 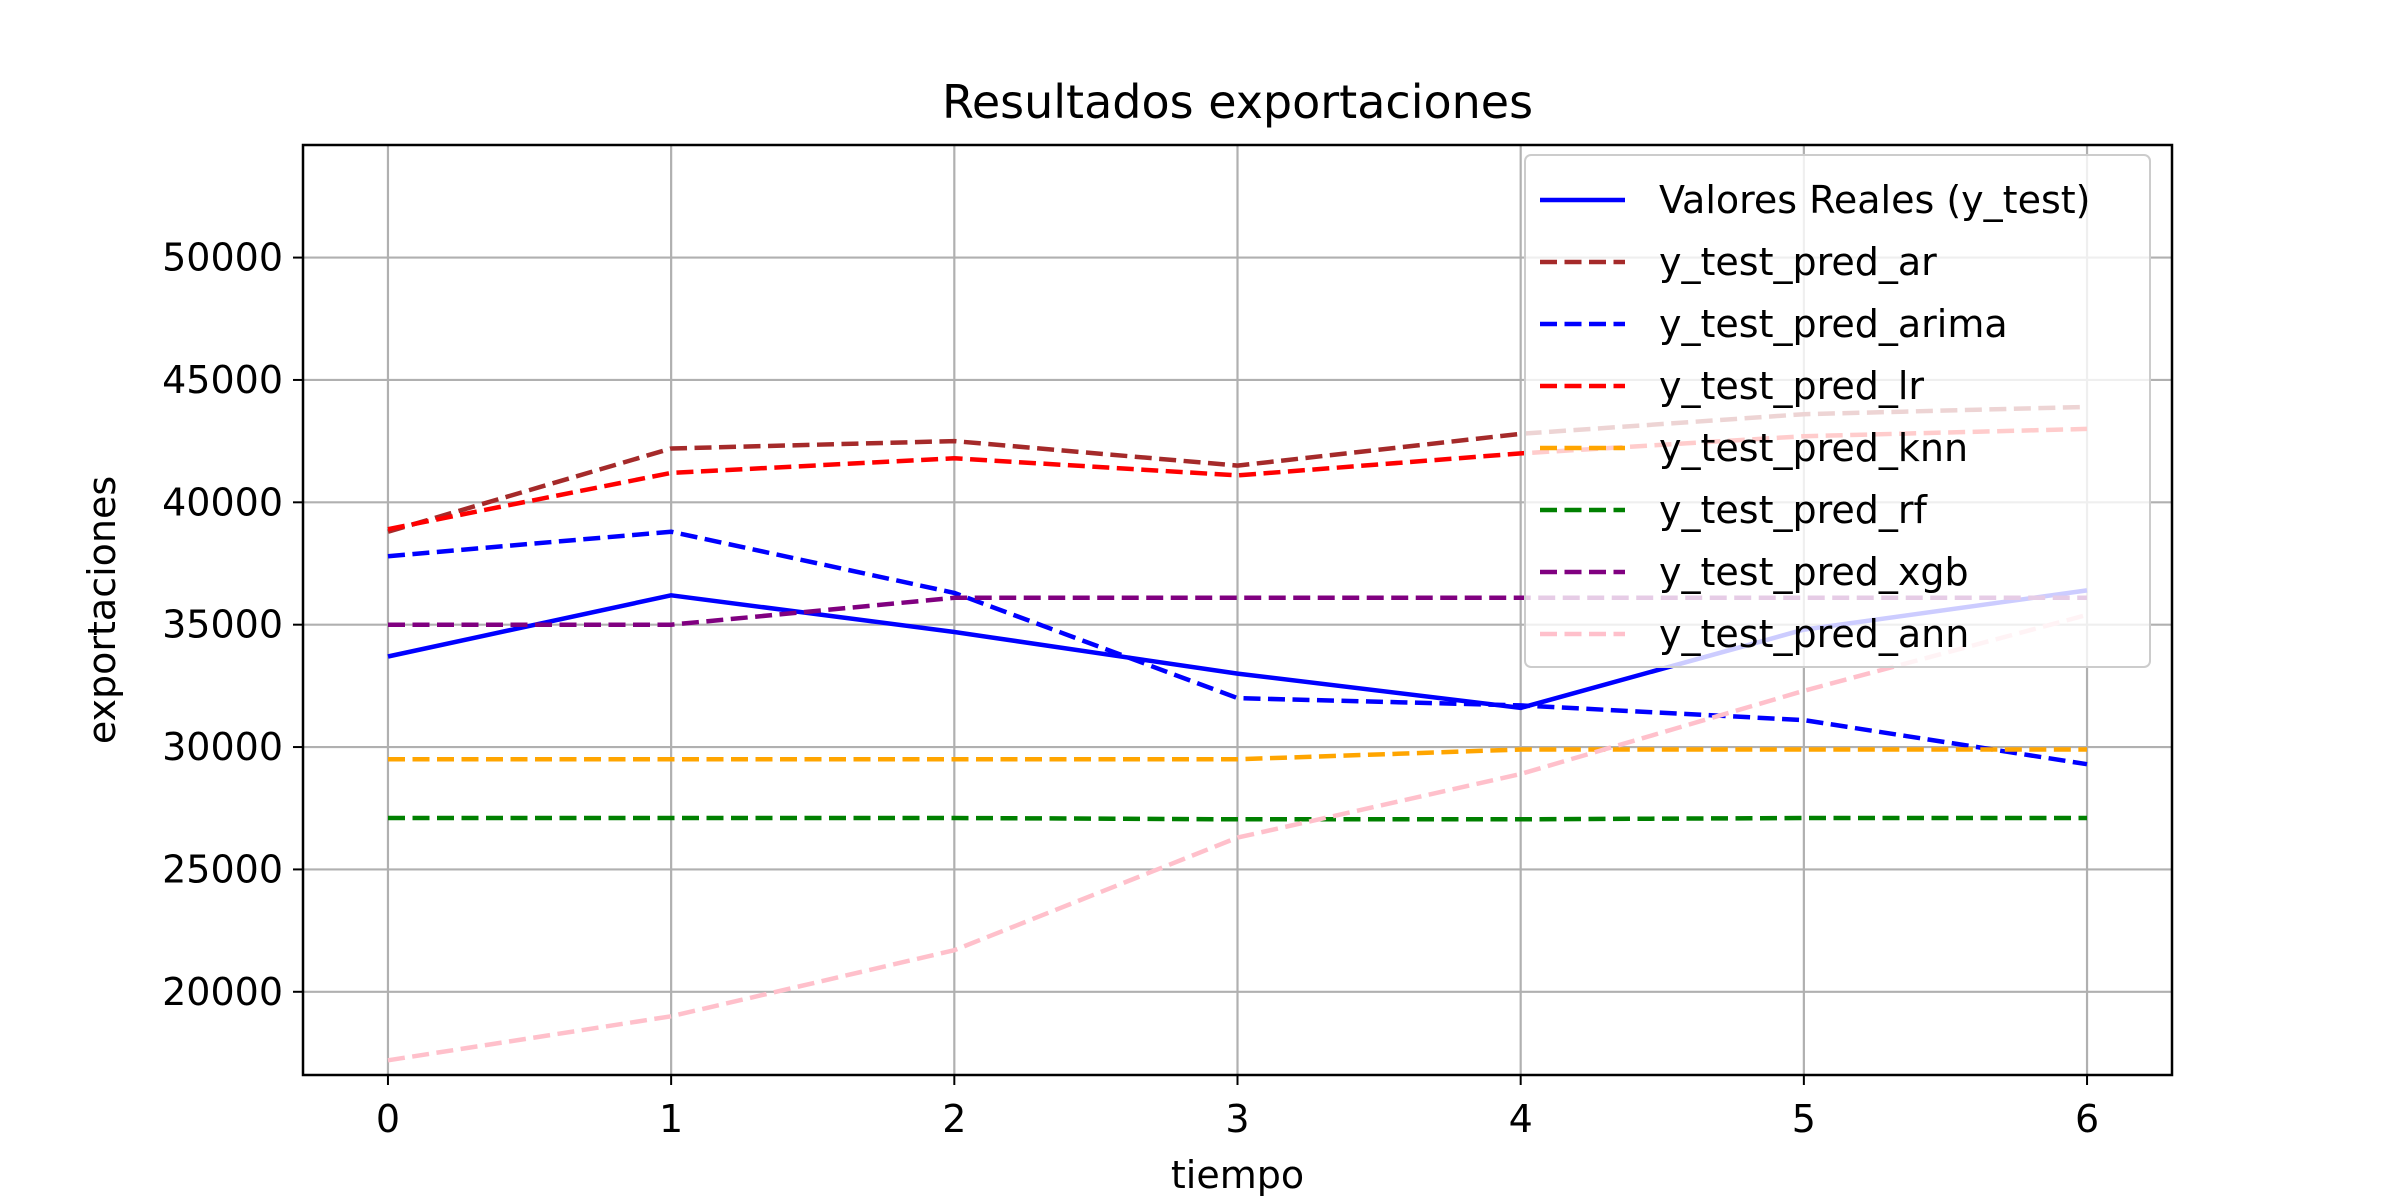 What do you see at coordinates (1874, 200) in the screenshot?
I see `legend-entry-label: Valores Reales (y_test)` at bounding box center [1874, 200].